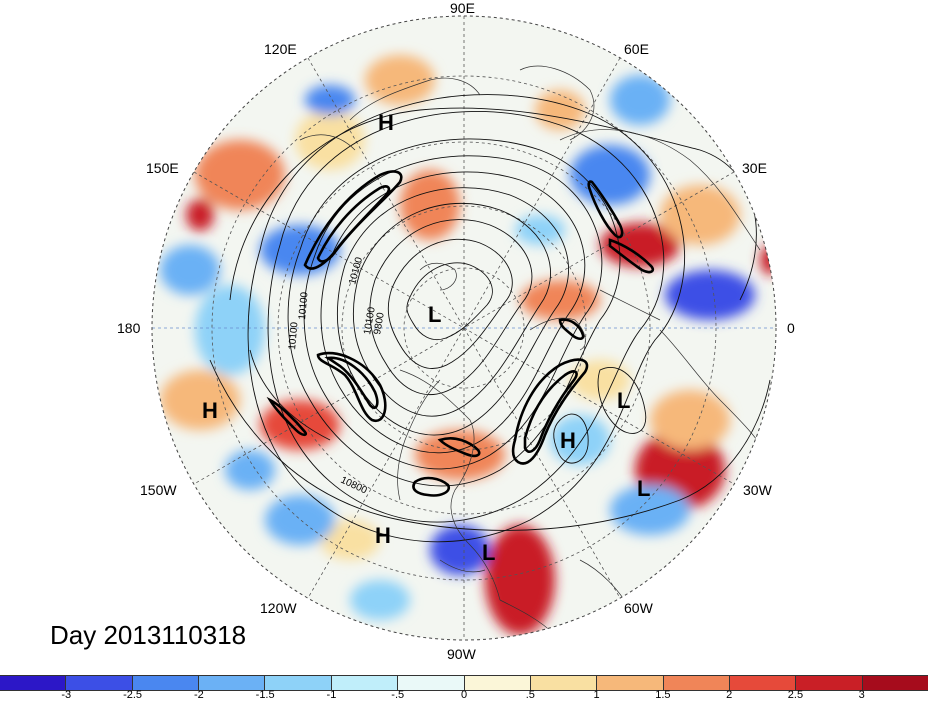 Image resolution: width=928 pixels, height=702 pixels. What do you see at coordinates (795, 695) in the screenshot?
I see `colorbar-tick-label: 2.5` at bounding box center [795, 695].